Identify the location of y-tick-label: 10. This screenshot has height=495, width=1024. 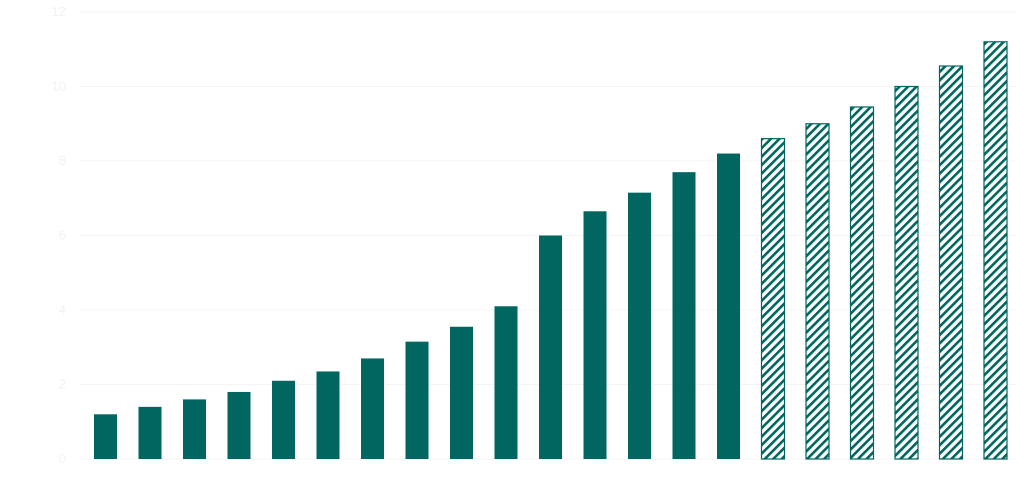
(59, 86).